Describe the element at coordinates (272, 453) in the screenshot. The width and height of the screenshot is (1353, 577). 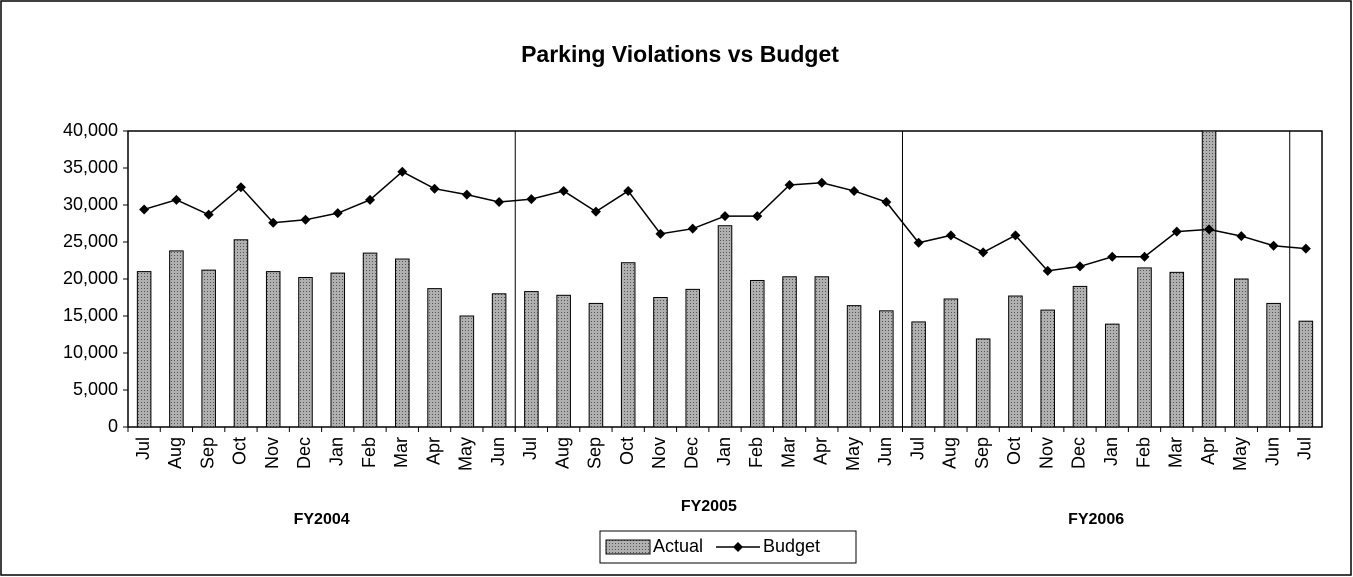
I see `x-tick-label: Nov` at that location.